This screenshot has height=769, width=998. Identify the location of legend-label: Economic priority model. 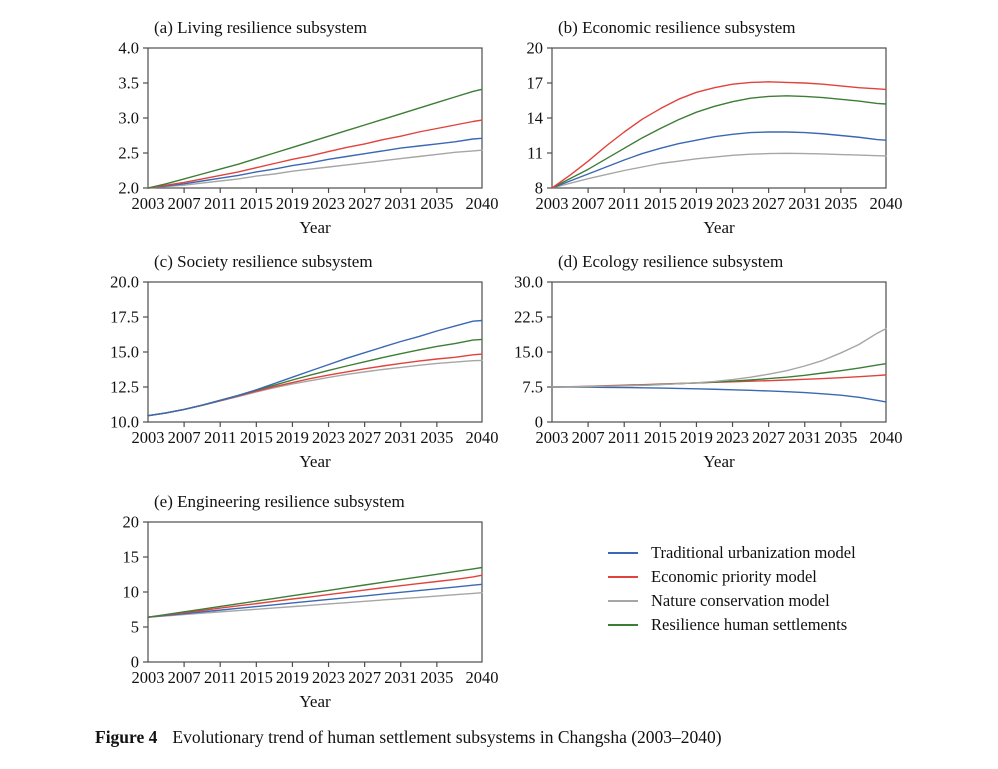
(734, 576).